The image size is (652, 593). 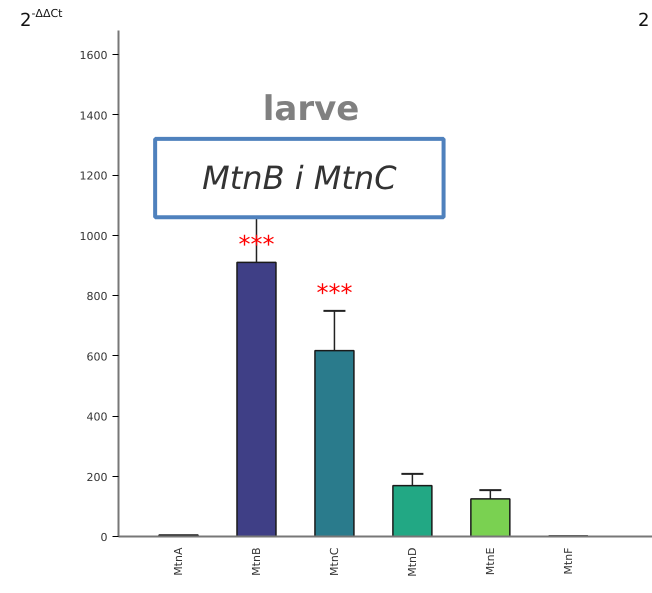 I want to click on x-tick-label: MtnB, so click(x=256, y=561).